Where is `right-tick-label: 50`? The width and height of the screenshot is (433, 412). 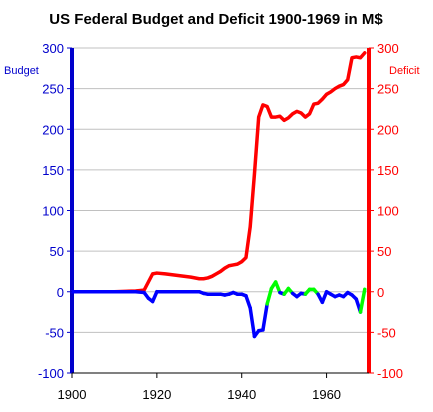
right-tick-label: 50 is located at coordinates (384, 251).